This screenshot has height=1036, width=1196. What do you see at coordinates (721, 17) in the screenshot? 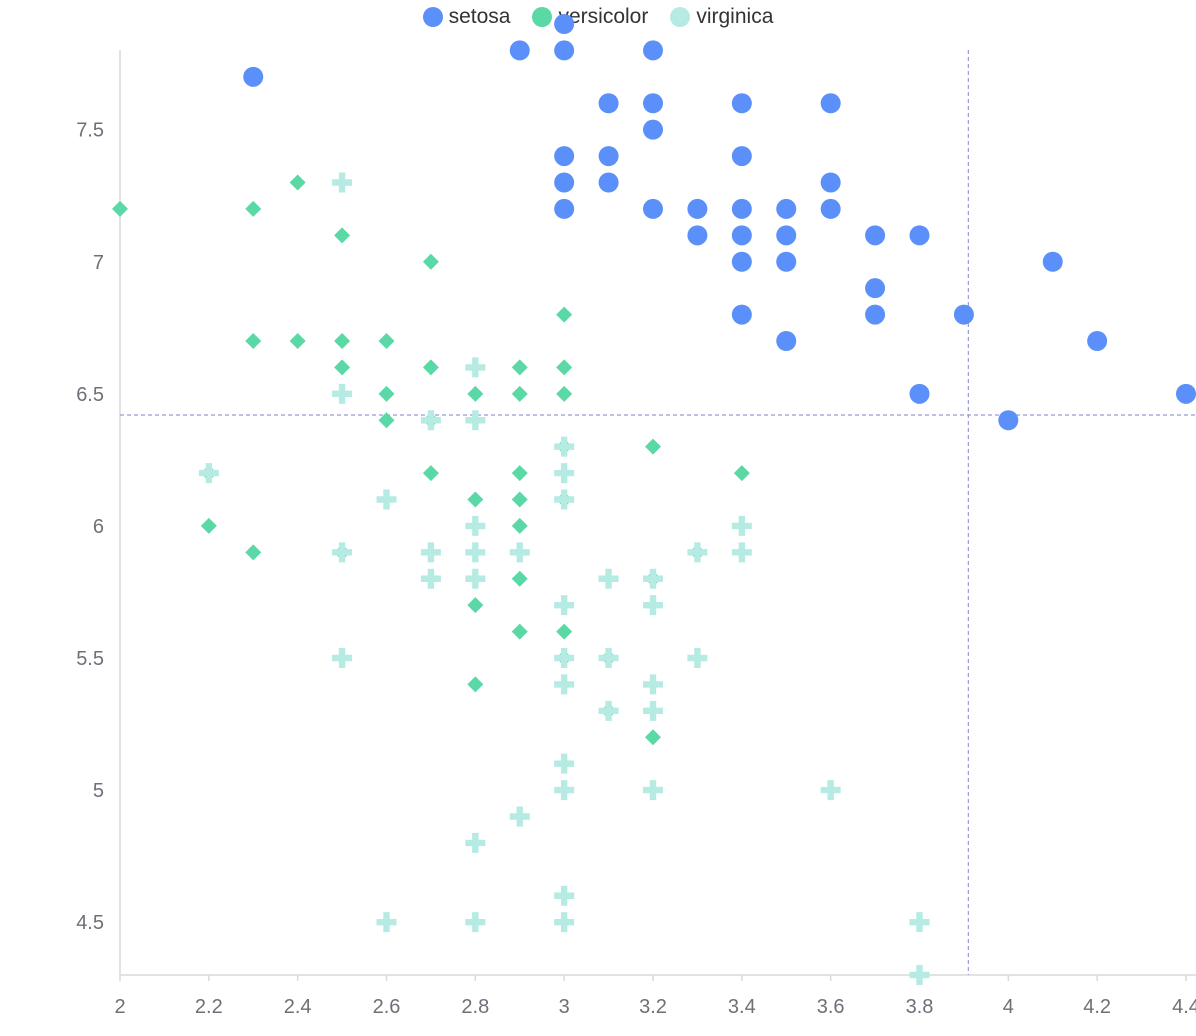
I see `legend-item-virginica: virginica` at bounding box center [721, 17].